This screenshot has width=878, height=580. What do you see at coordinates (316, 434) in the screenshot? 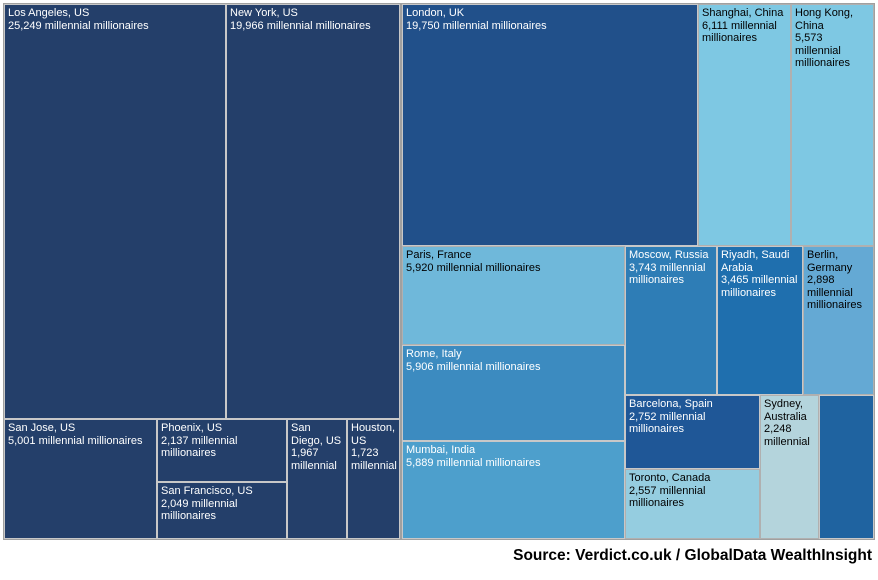
I see `cell-city-label: San Diego, US` at bounding box center [316, 434].